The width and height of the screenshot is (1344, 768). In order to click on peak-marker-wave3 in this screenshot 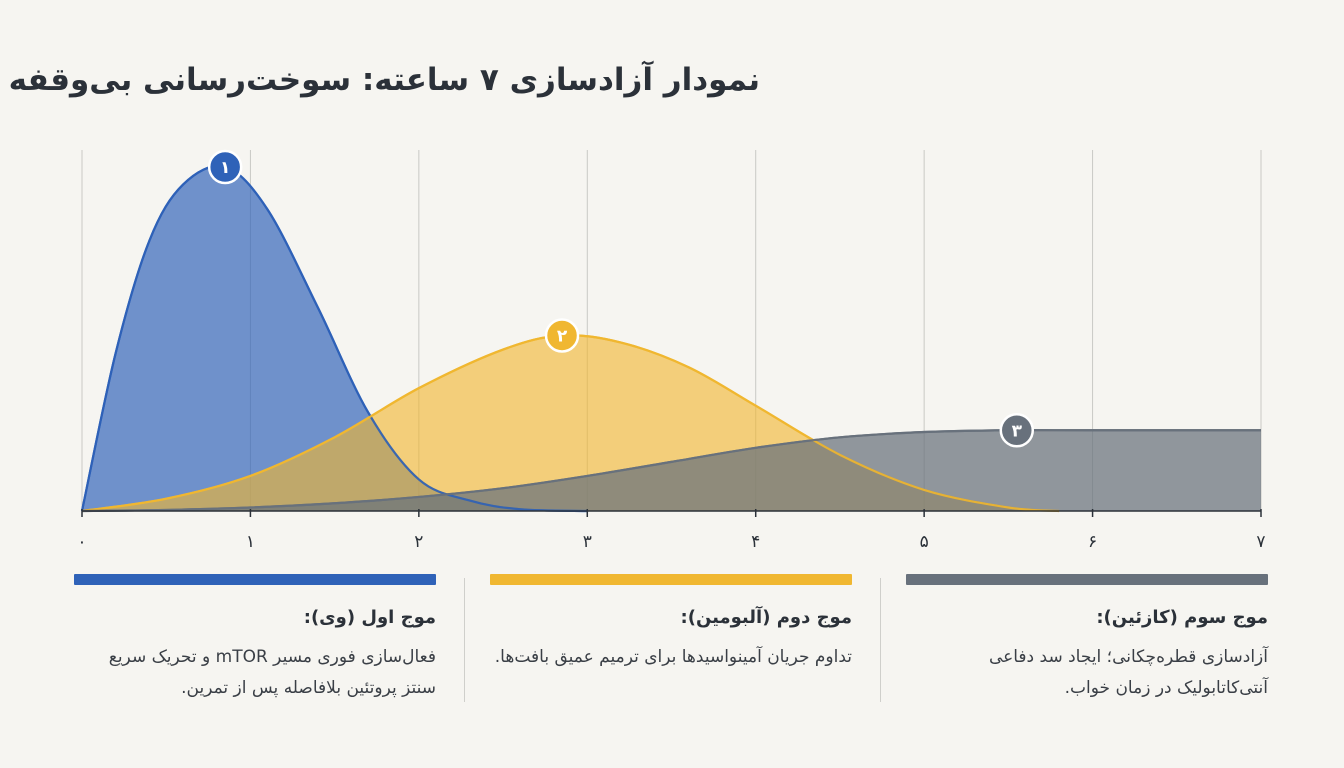, I will do `click(1017, 430)`.